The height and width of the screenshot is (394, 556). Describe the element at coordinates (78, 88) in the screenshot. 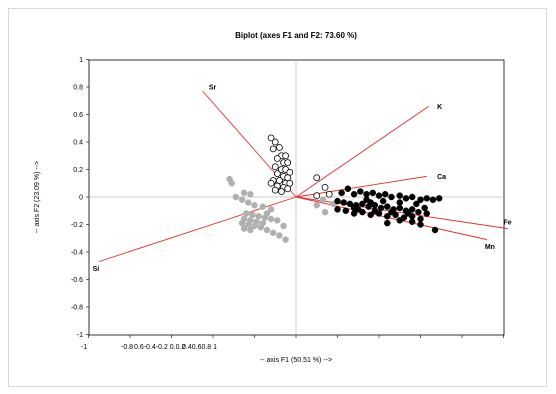

I see `y-tick-label: 0.8` at that location.